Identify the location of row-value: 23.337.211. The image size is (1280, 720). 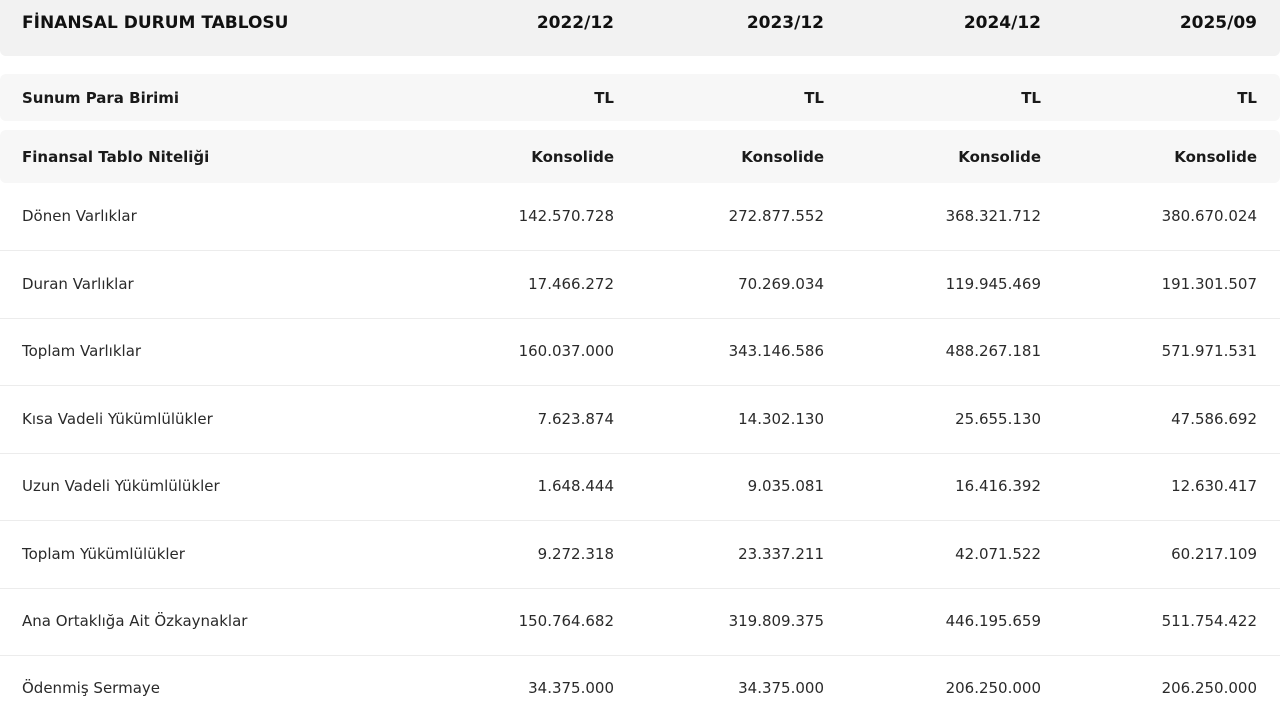
(781, 554).